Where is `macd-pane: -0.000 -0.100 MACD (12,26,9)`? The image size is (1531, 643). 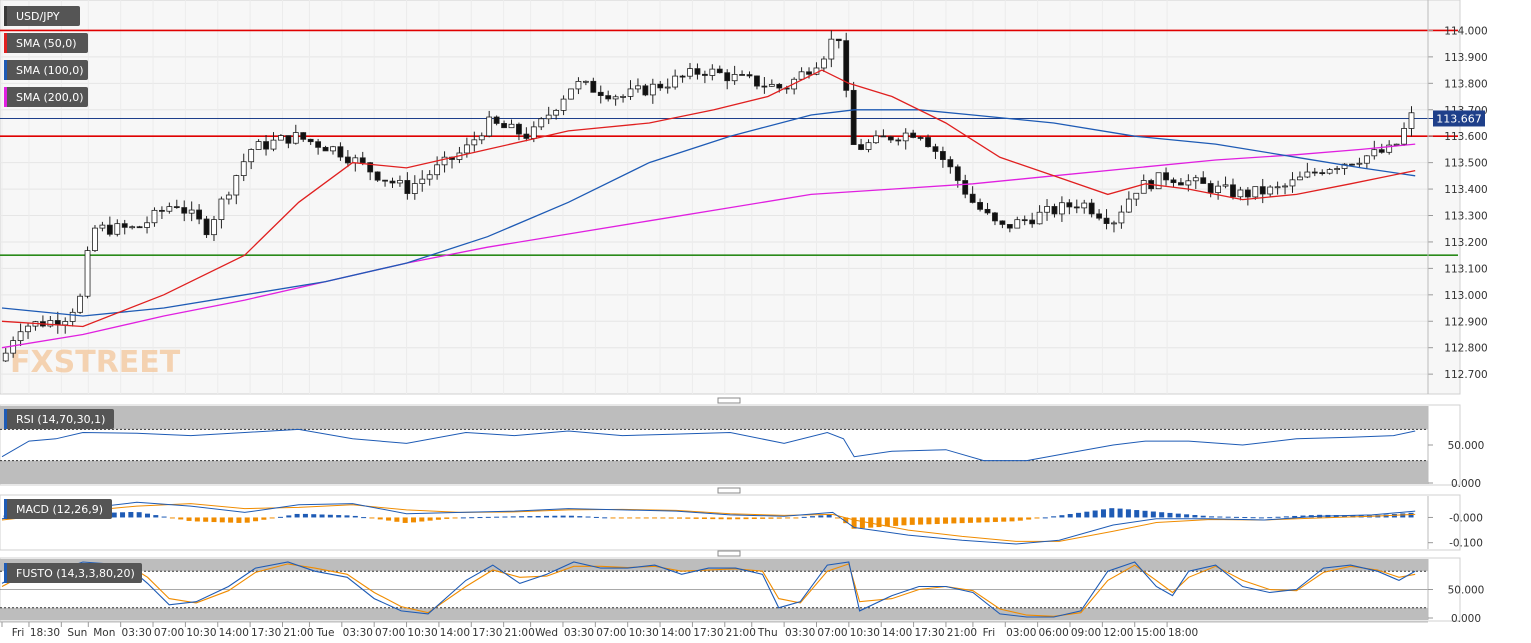
macd-pane: -0.000 -0.100 MACD (12,26,9) is located at coordinates (741, 522).